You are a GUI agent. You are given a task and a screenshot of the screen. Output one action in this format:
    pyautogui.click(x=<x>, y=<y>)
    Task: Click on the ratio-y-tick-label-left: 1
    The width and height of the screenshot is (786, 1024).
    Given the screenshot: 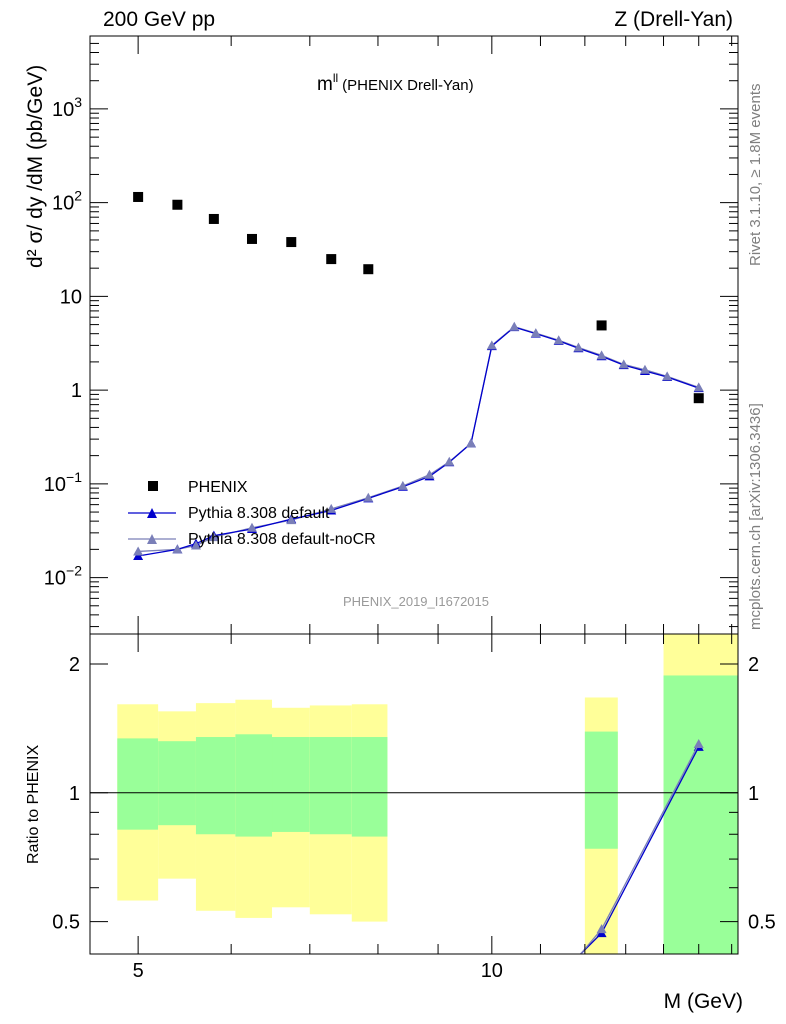 What is the action you would take?
    pyautogui.click(x=74, y=794)
    